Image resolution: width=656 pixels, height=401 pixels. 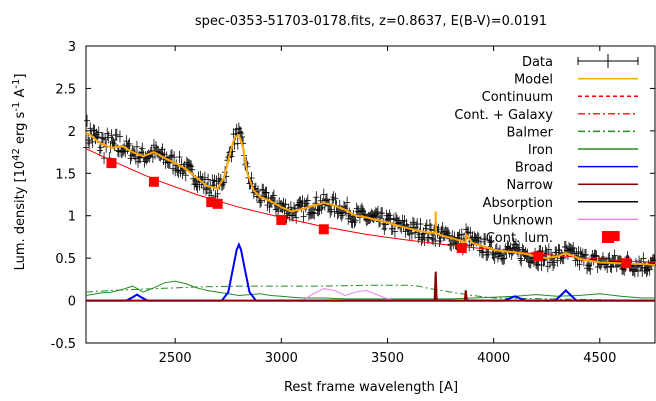 I want to click on y-tick-label: 2.5, so click(x=65, y=89).